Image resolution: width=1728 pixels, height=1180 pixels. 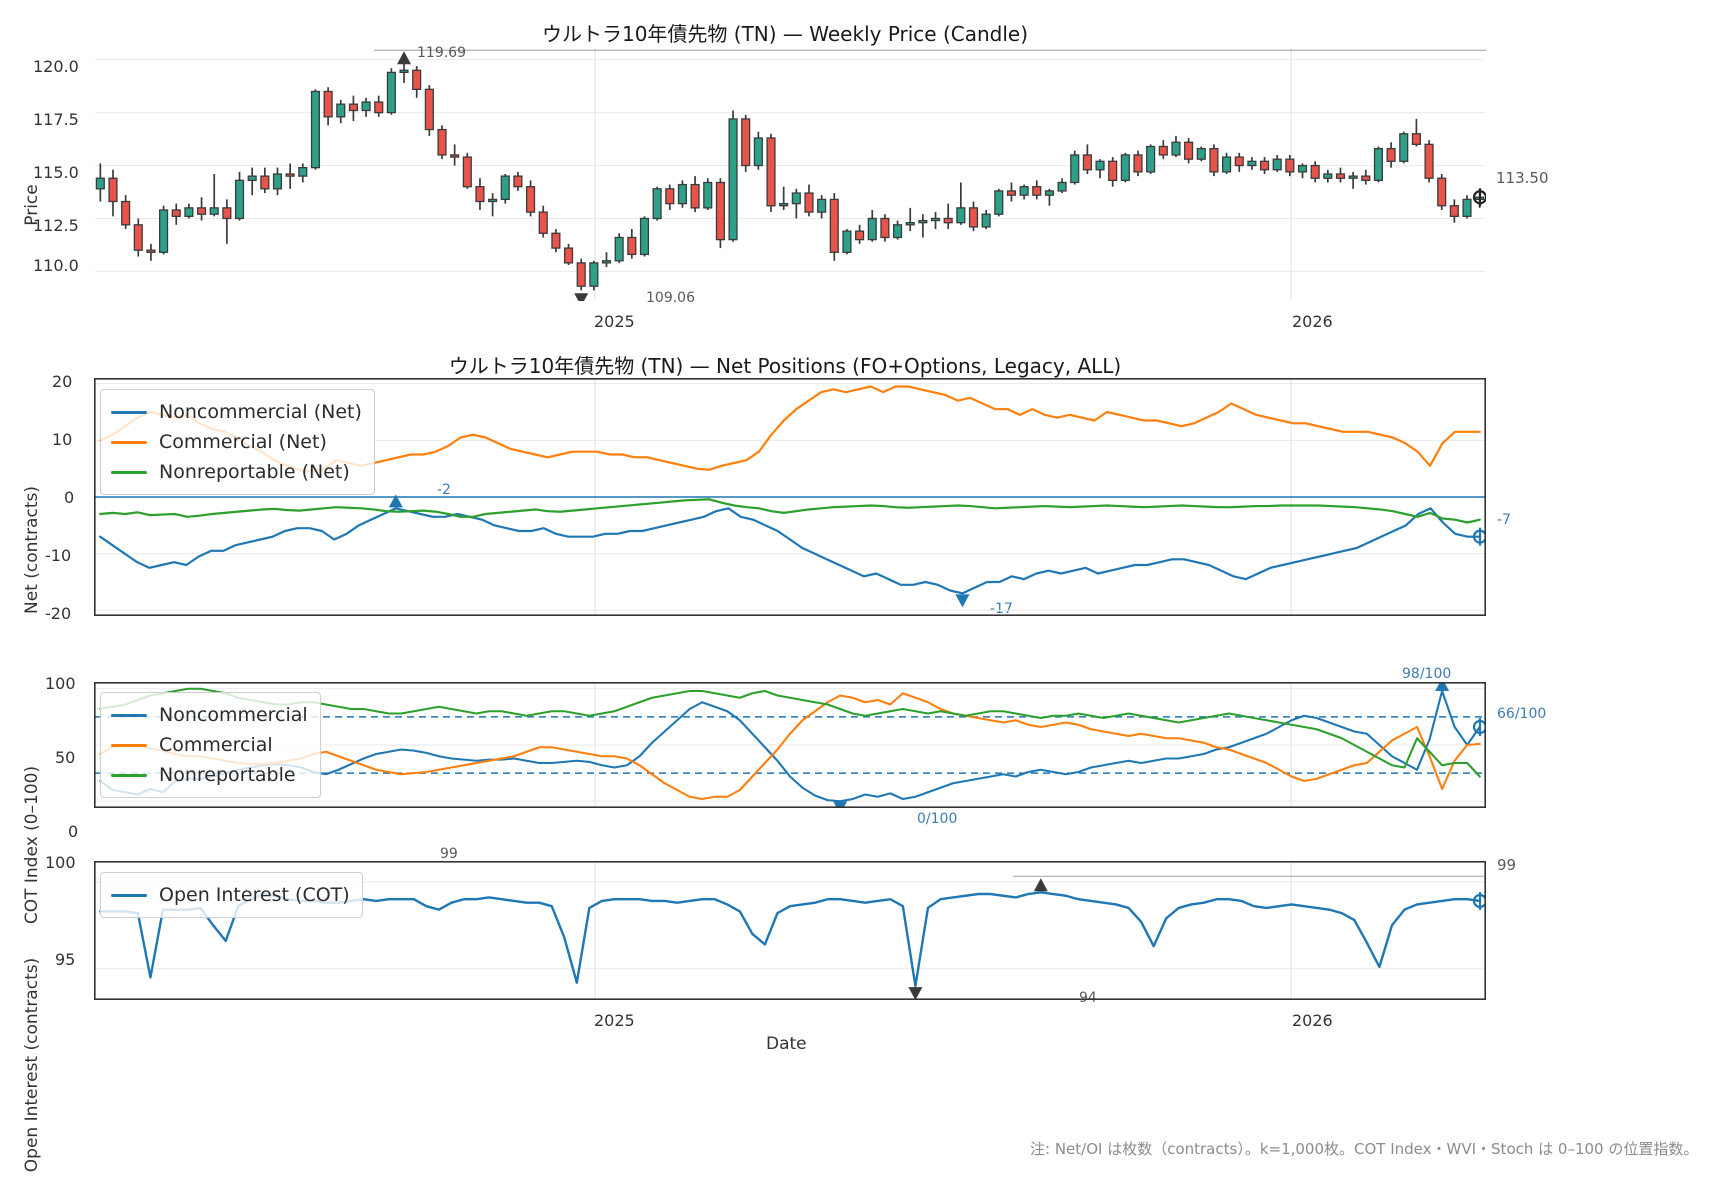 I want to click on price-ytick-3: 112.5, so click(x=56, y=225).